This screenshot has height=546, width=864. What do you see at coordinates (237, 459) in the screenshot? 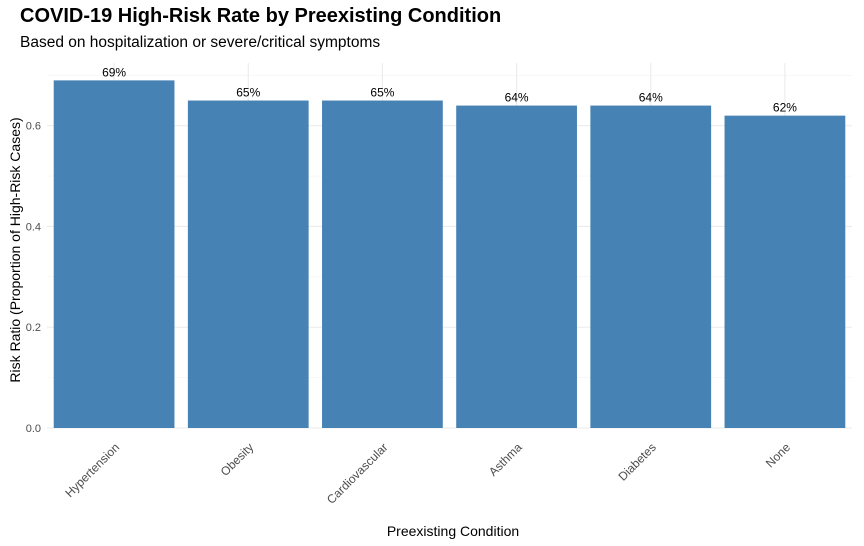
I see `x-tick-label: Obesity` at bounding box center [237, 459].